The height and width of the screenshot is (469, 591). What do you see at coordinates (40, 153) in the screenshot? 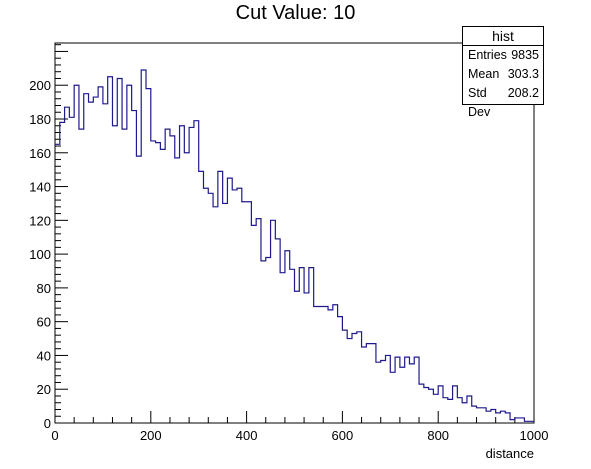
I see `y-tick-label: 160` at bounding box center [40, 153].